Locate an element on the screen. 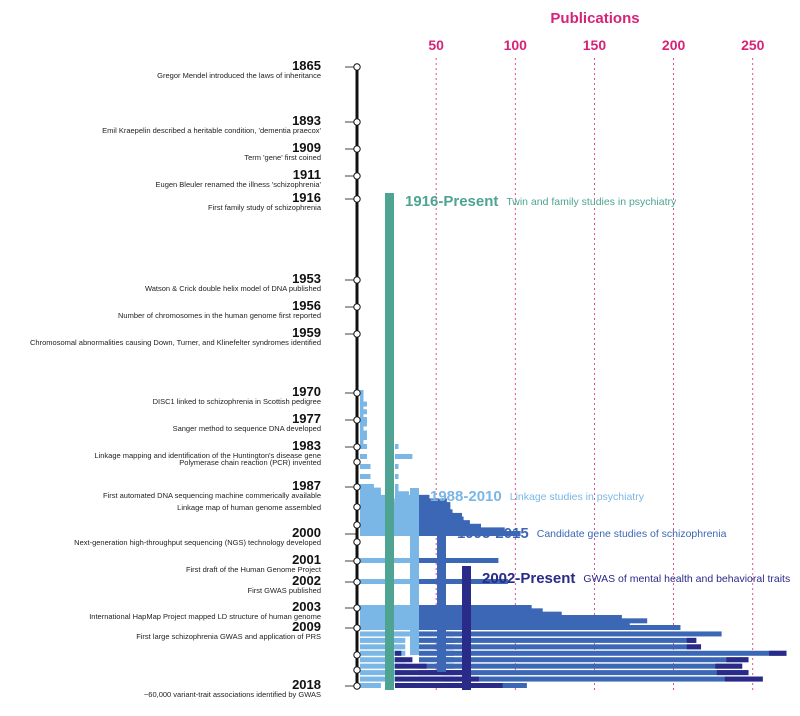  bar-gwas-1997 is located at coordinates (456, 523).